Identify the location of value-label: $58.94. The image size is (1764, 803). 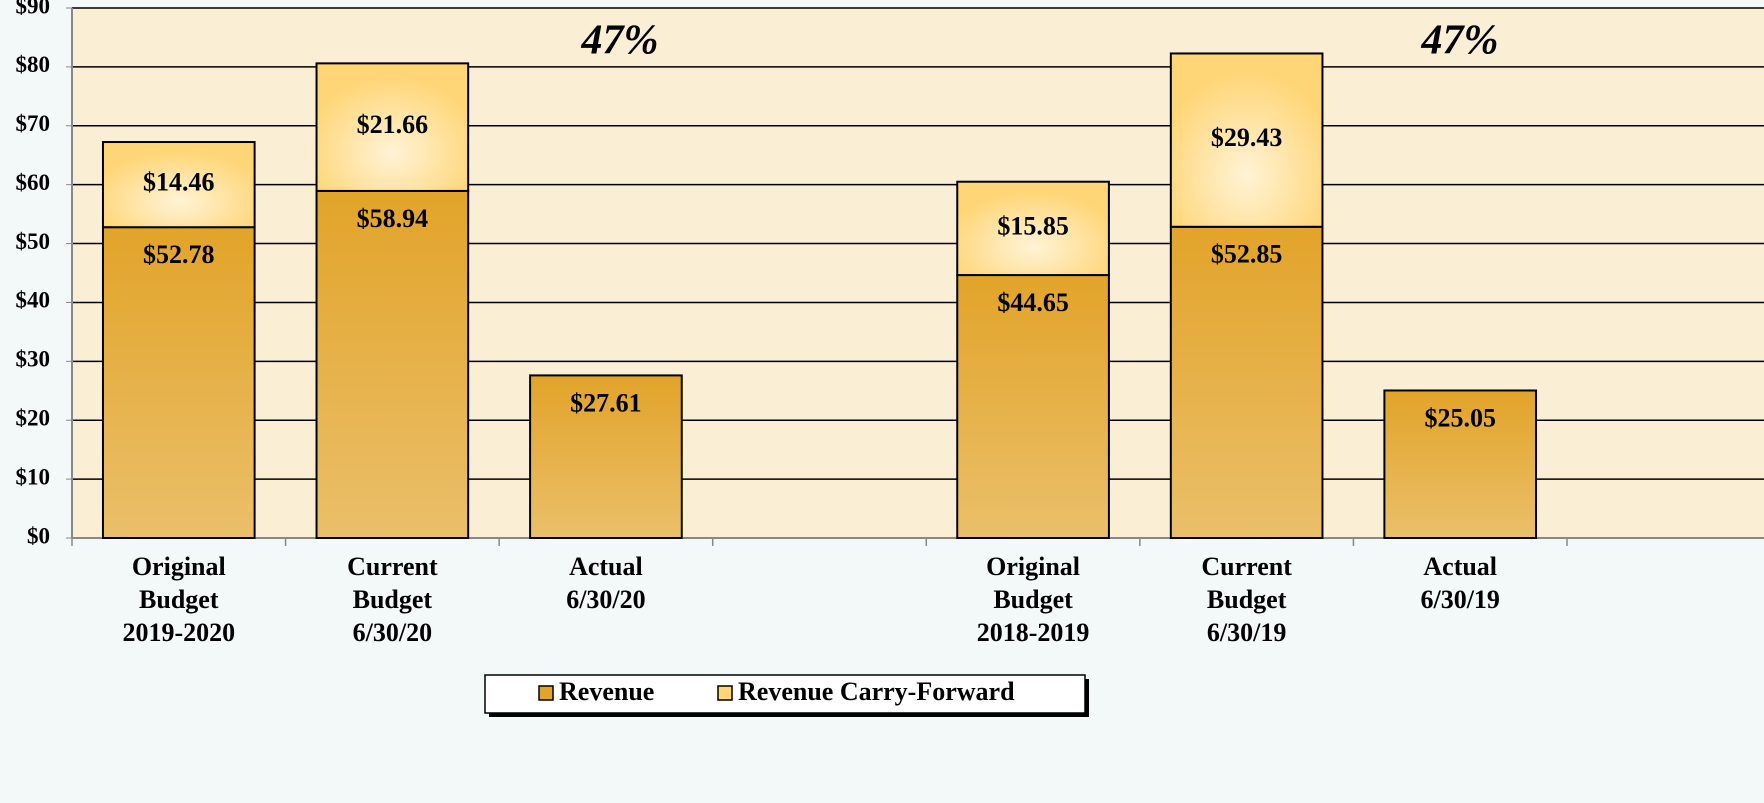
(393, 218).